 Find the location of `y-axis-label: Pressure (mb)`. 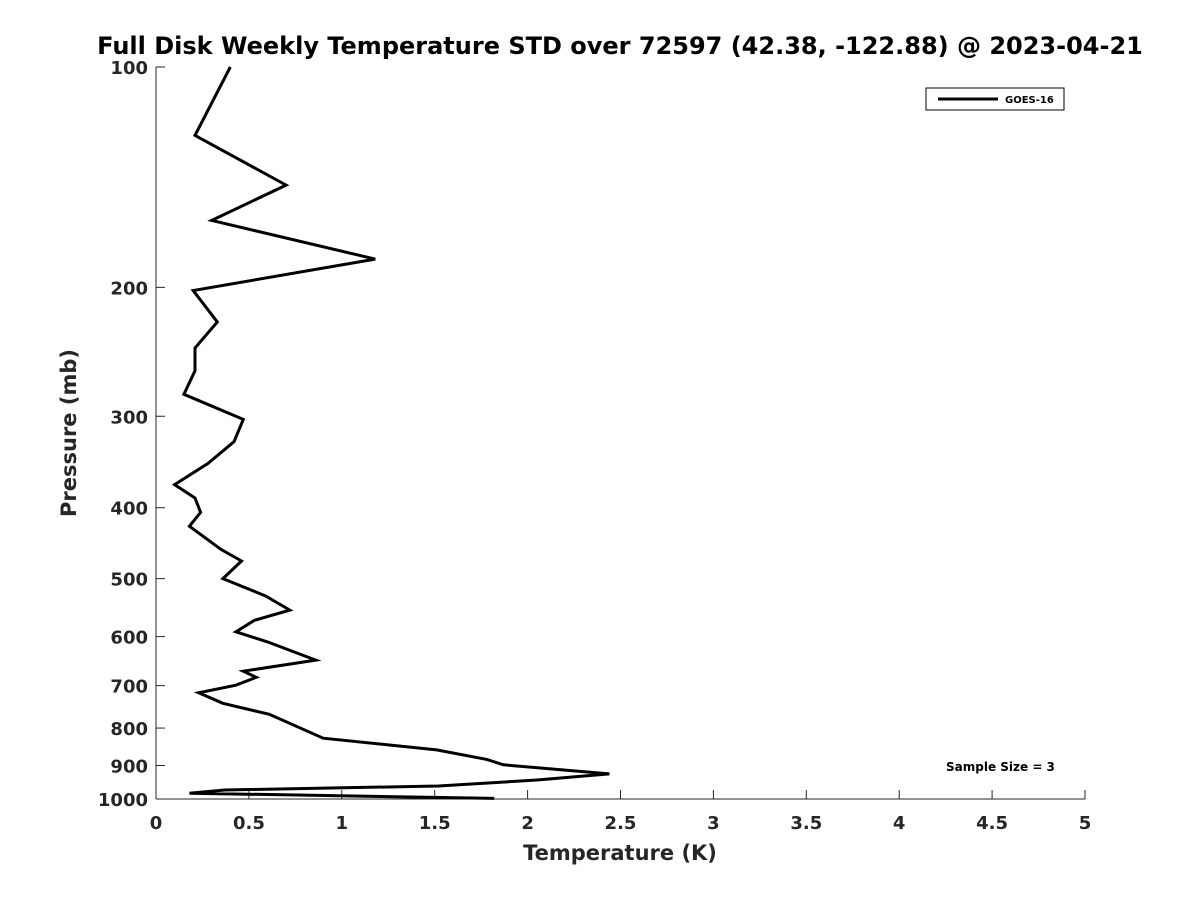

y-axis-label: Pressure (mb) is located at coordinates (69, 433).